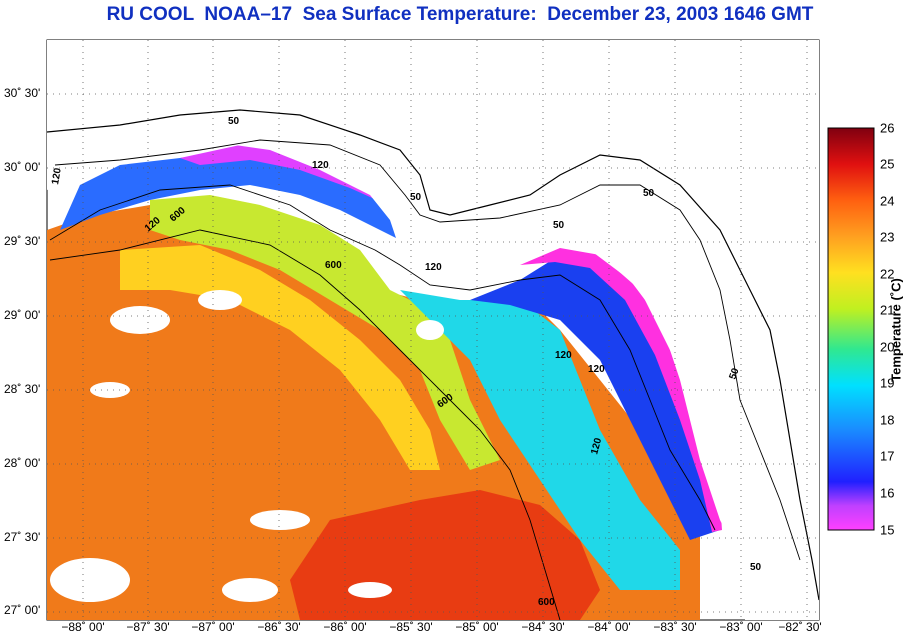 The height and width of the screenshot is (640, 920). I want to click on lon-label: −85˚ 00', so click(477, 627).